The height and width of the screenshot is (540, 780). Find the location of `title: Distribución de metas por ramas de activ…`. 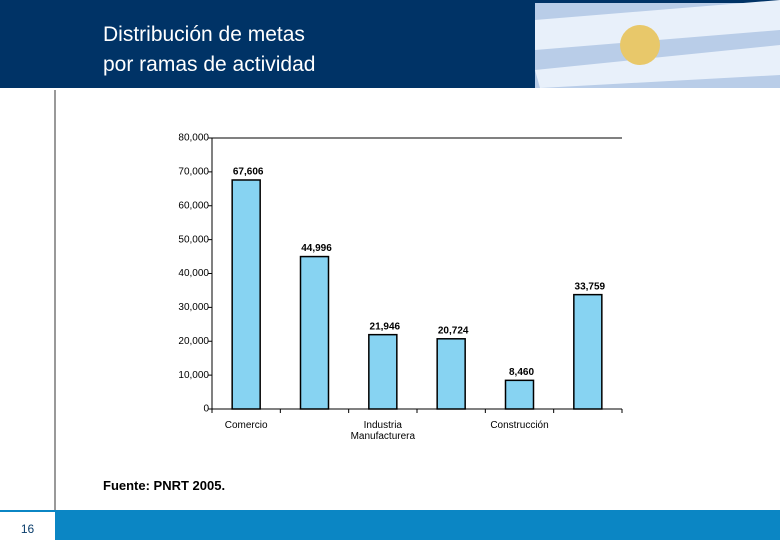

title: Distribución de metas por ramas de activ… is located at coordinates (209, 50).